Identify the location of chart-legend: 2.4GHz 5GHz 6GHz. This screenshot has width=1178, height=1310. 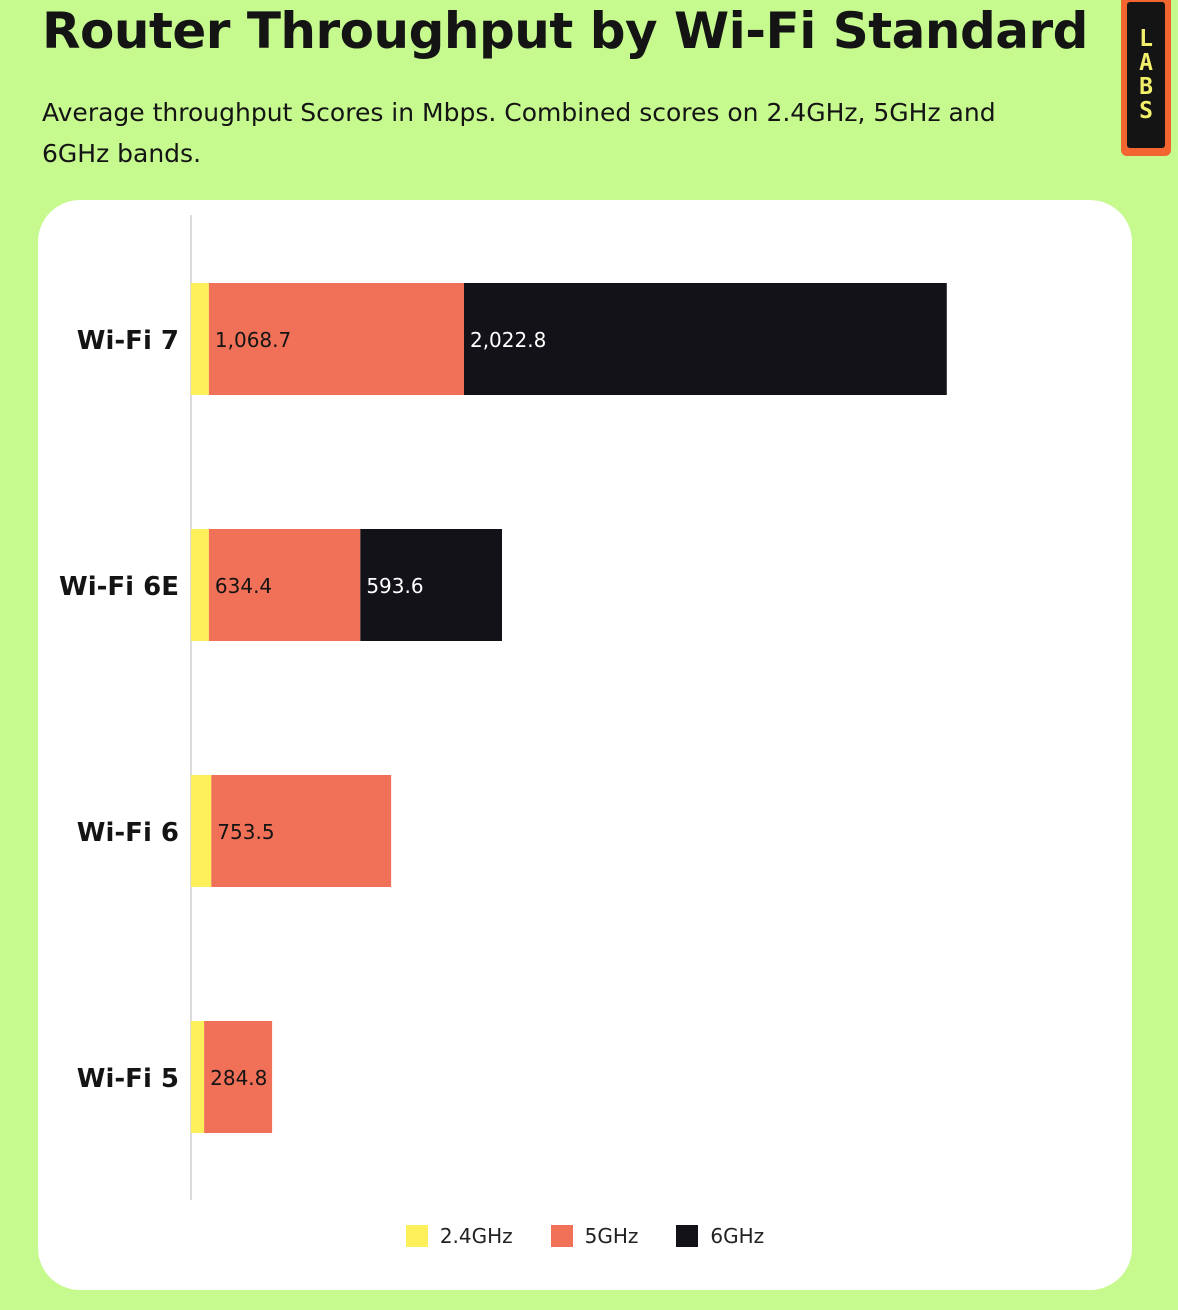
(585, 1236).